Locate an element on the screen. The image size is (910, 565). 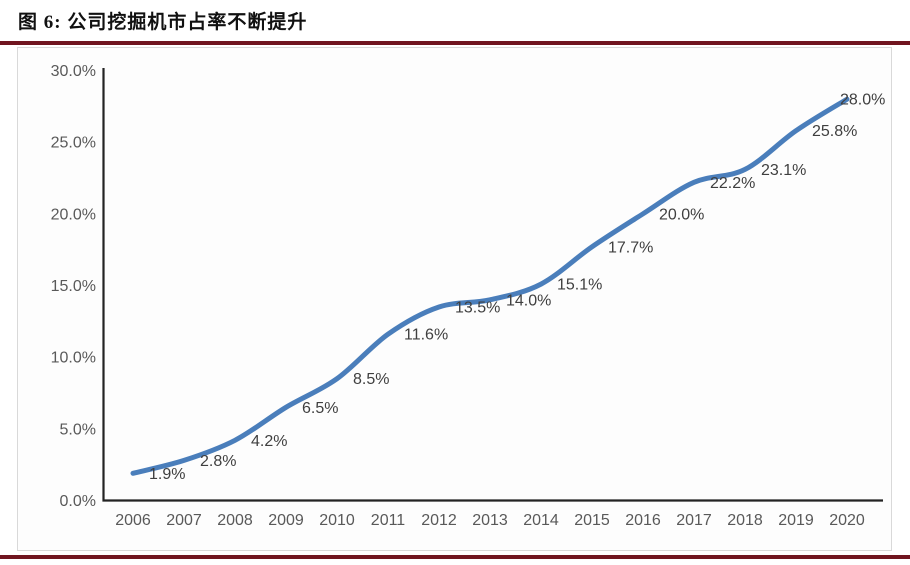
data-label: 4.2% is located at coordinates (269, 441).